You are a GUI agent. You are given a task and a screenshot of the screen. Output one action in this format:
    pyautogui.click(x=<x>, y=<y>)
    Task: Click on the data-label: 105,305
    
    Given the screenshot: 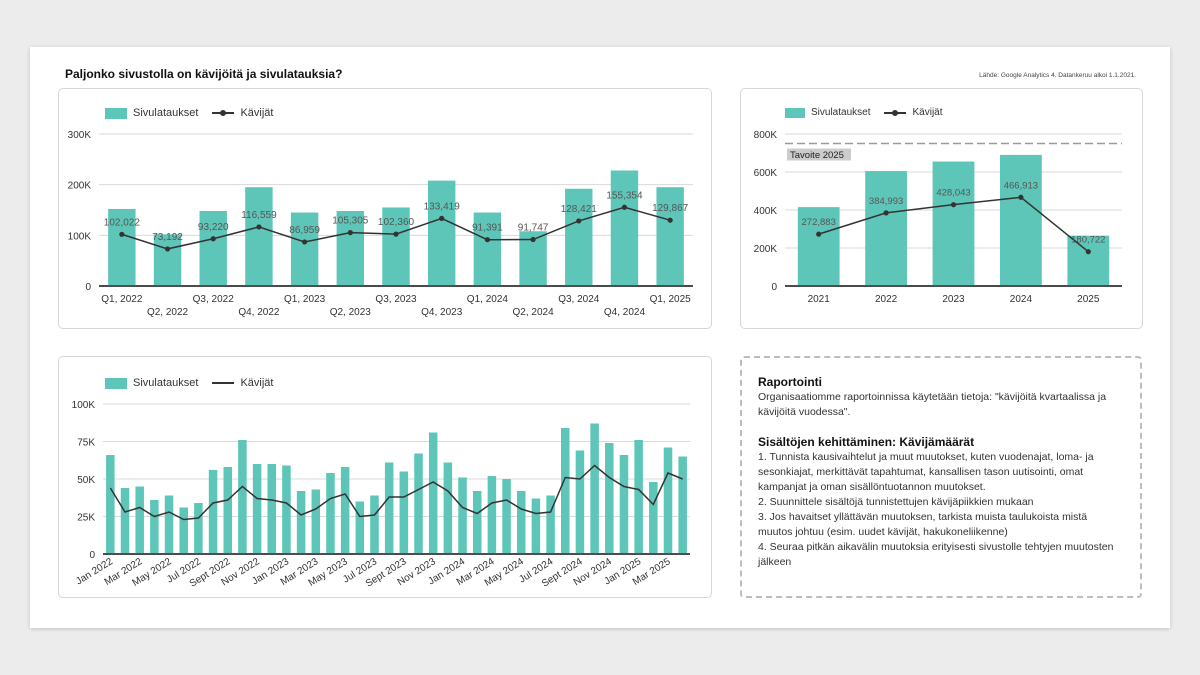 What is the action you would take?
    pyautogui.click(x=350, y=221)
    